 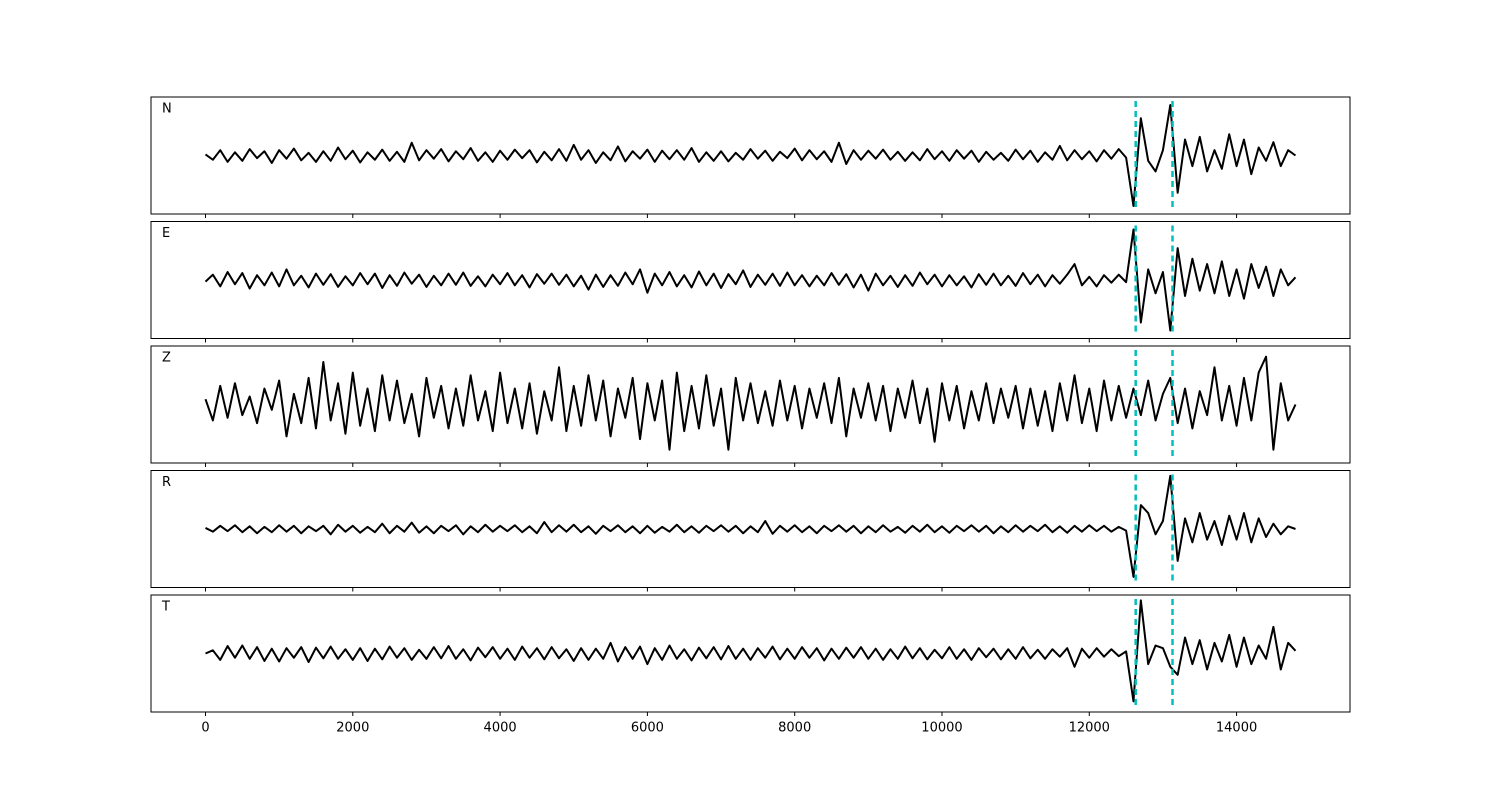 I want to click on panel-label: N, so click(x=167, y=109).